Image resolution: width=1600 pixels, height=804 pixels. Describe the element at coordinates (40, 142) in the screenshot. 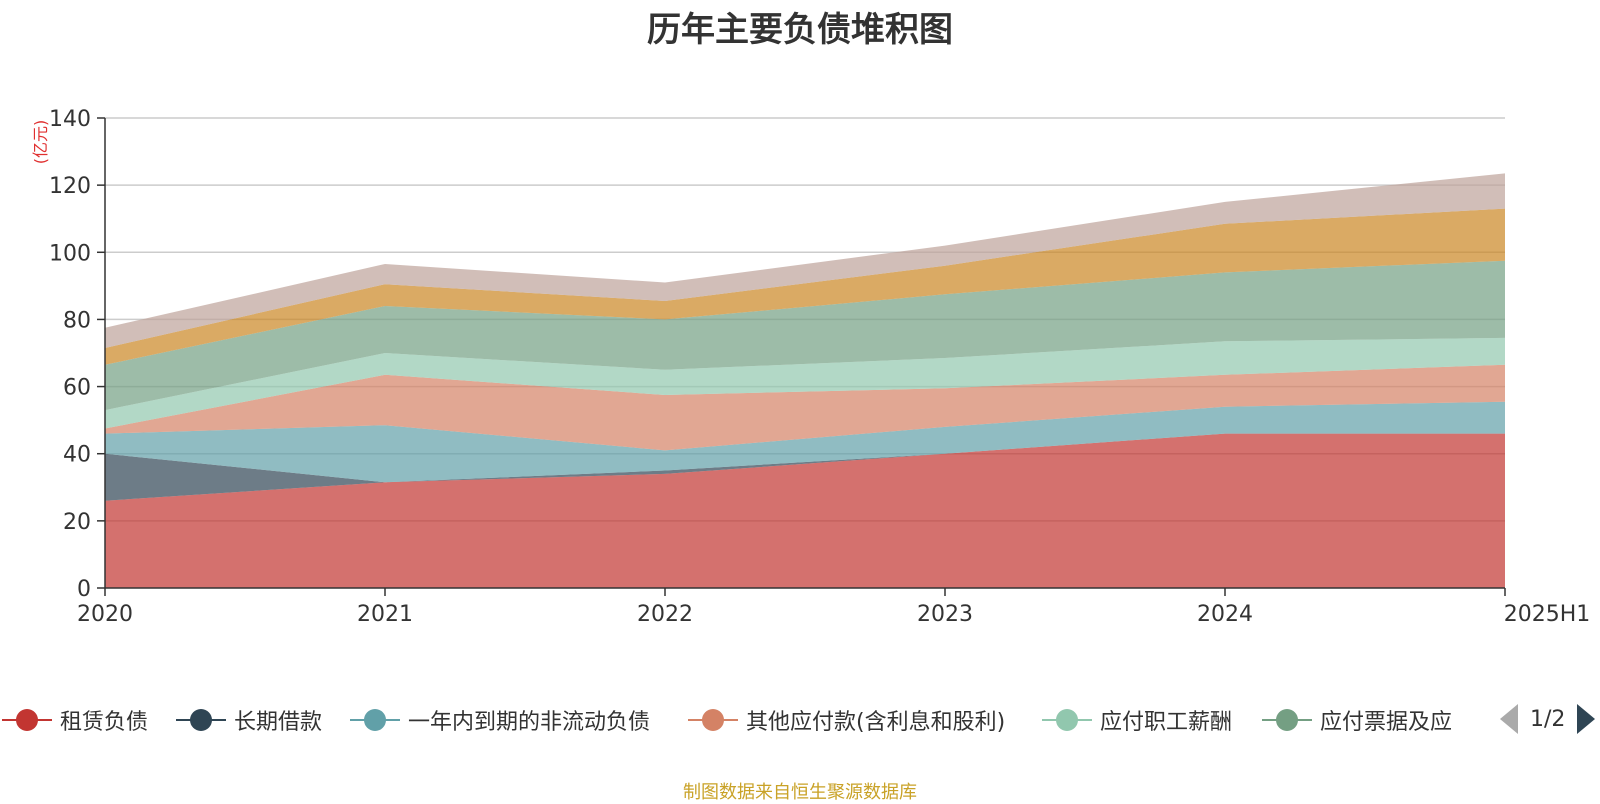

I see `y-axis-unit-label: (亿元)` at that location.